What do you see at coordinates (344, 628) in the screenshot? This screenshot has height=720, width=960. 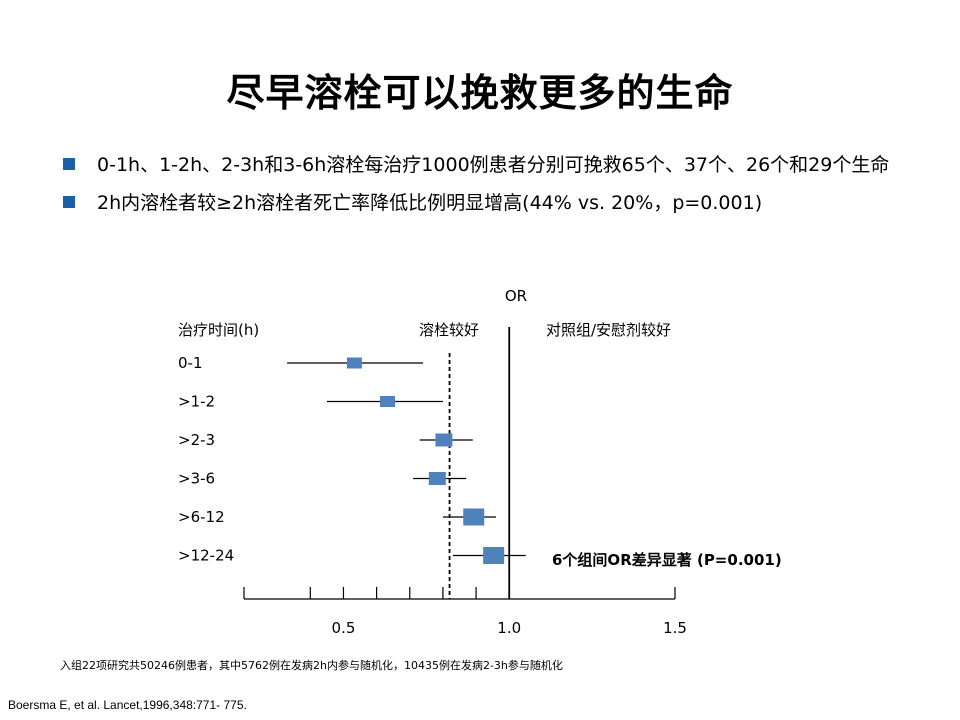 I see `x-tick-label: 0.5` at bounding box center [344, 628].